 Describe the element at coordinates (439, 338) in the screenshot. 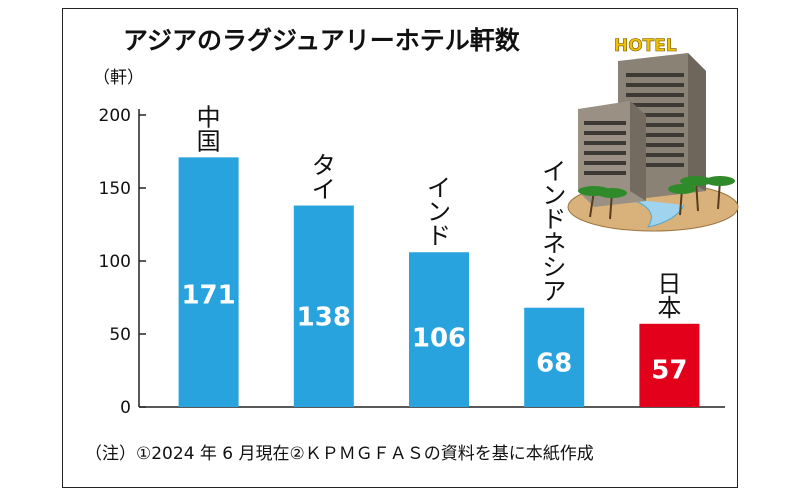

I see `bar-value-label: 106` at that location.